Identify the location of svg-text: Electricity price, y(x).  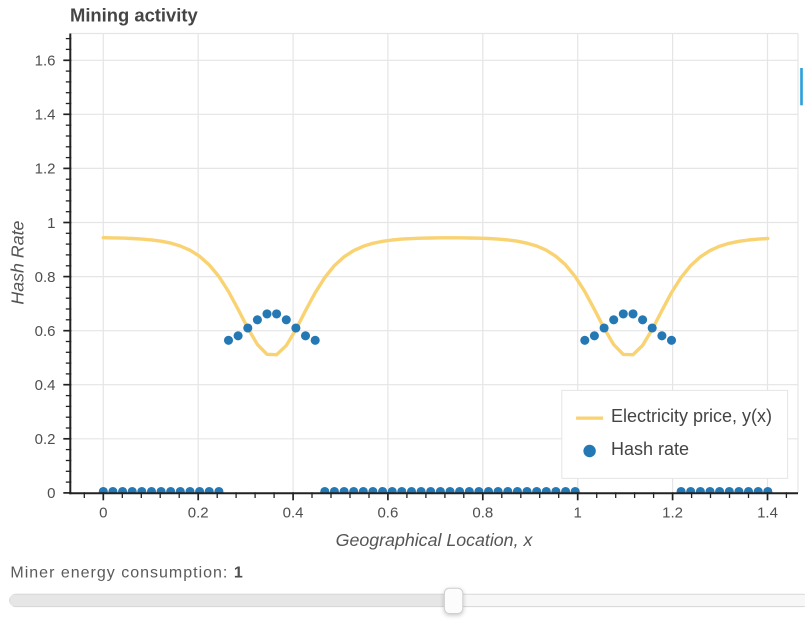
(691, 416).